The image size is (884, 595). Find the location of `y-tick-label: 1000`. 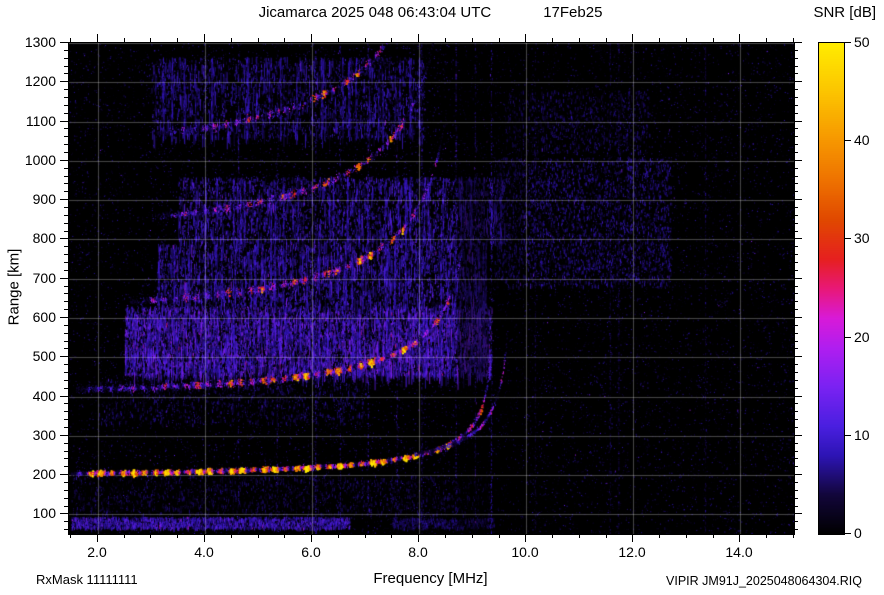

y-tick-label: 1000 is located at coordinates (40, 160).